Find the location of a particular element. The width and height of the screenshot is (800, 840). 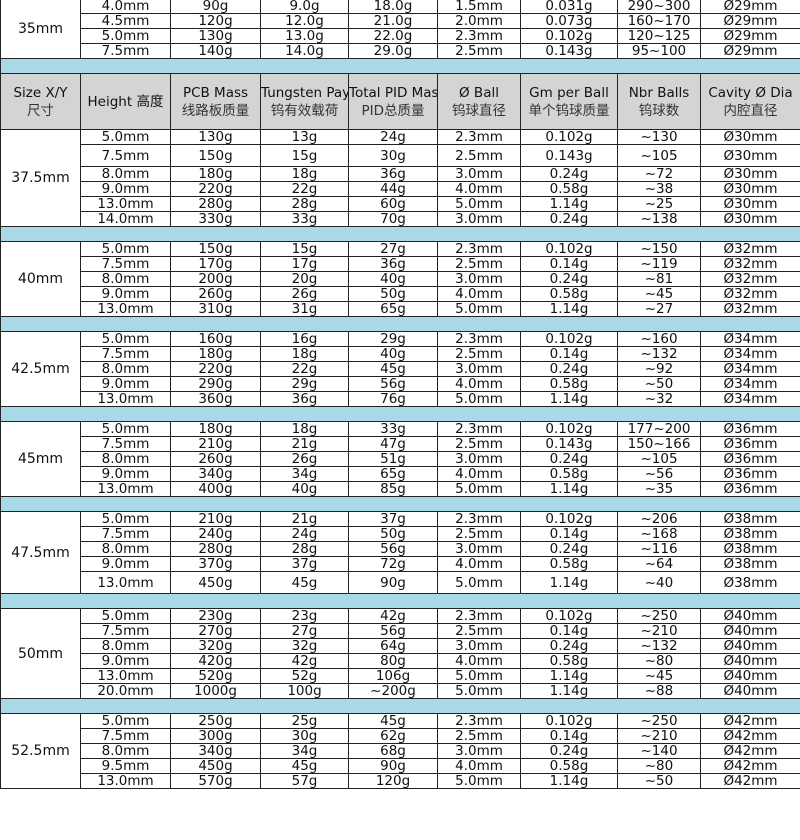

nbr-balls-cell: 290~300 is located at coordinates (659, 7).